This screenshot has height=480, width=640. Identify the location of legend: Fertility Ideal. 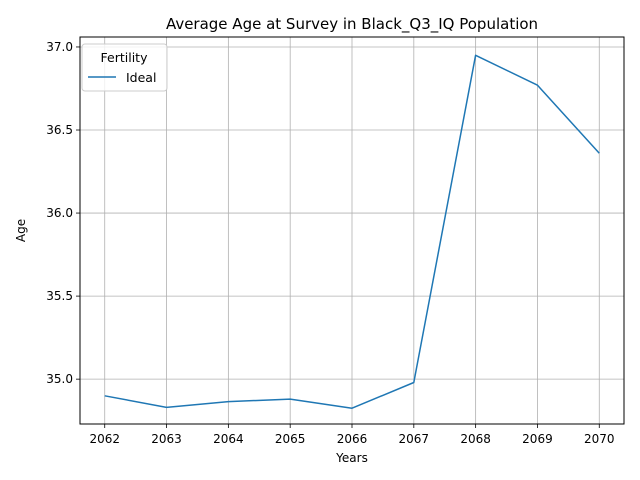
(124, 67).